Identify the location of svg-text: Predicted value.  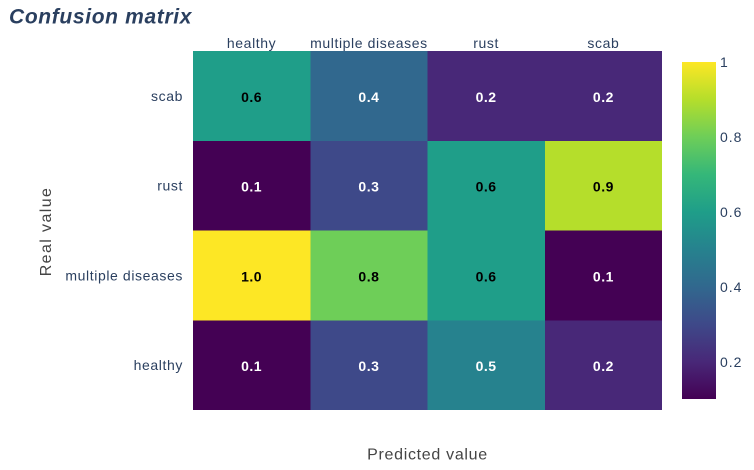
(427, 455).